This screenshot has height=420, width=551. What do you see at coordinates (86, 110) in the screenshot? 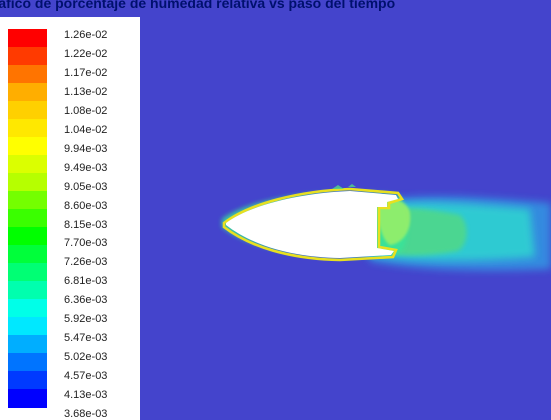
I see `colorbar-tick-label: 1.08e-02` at bounding box center [86, 110].